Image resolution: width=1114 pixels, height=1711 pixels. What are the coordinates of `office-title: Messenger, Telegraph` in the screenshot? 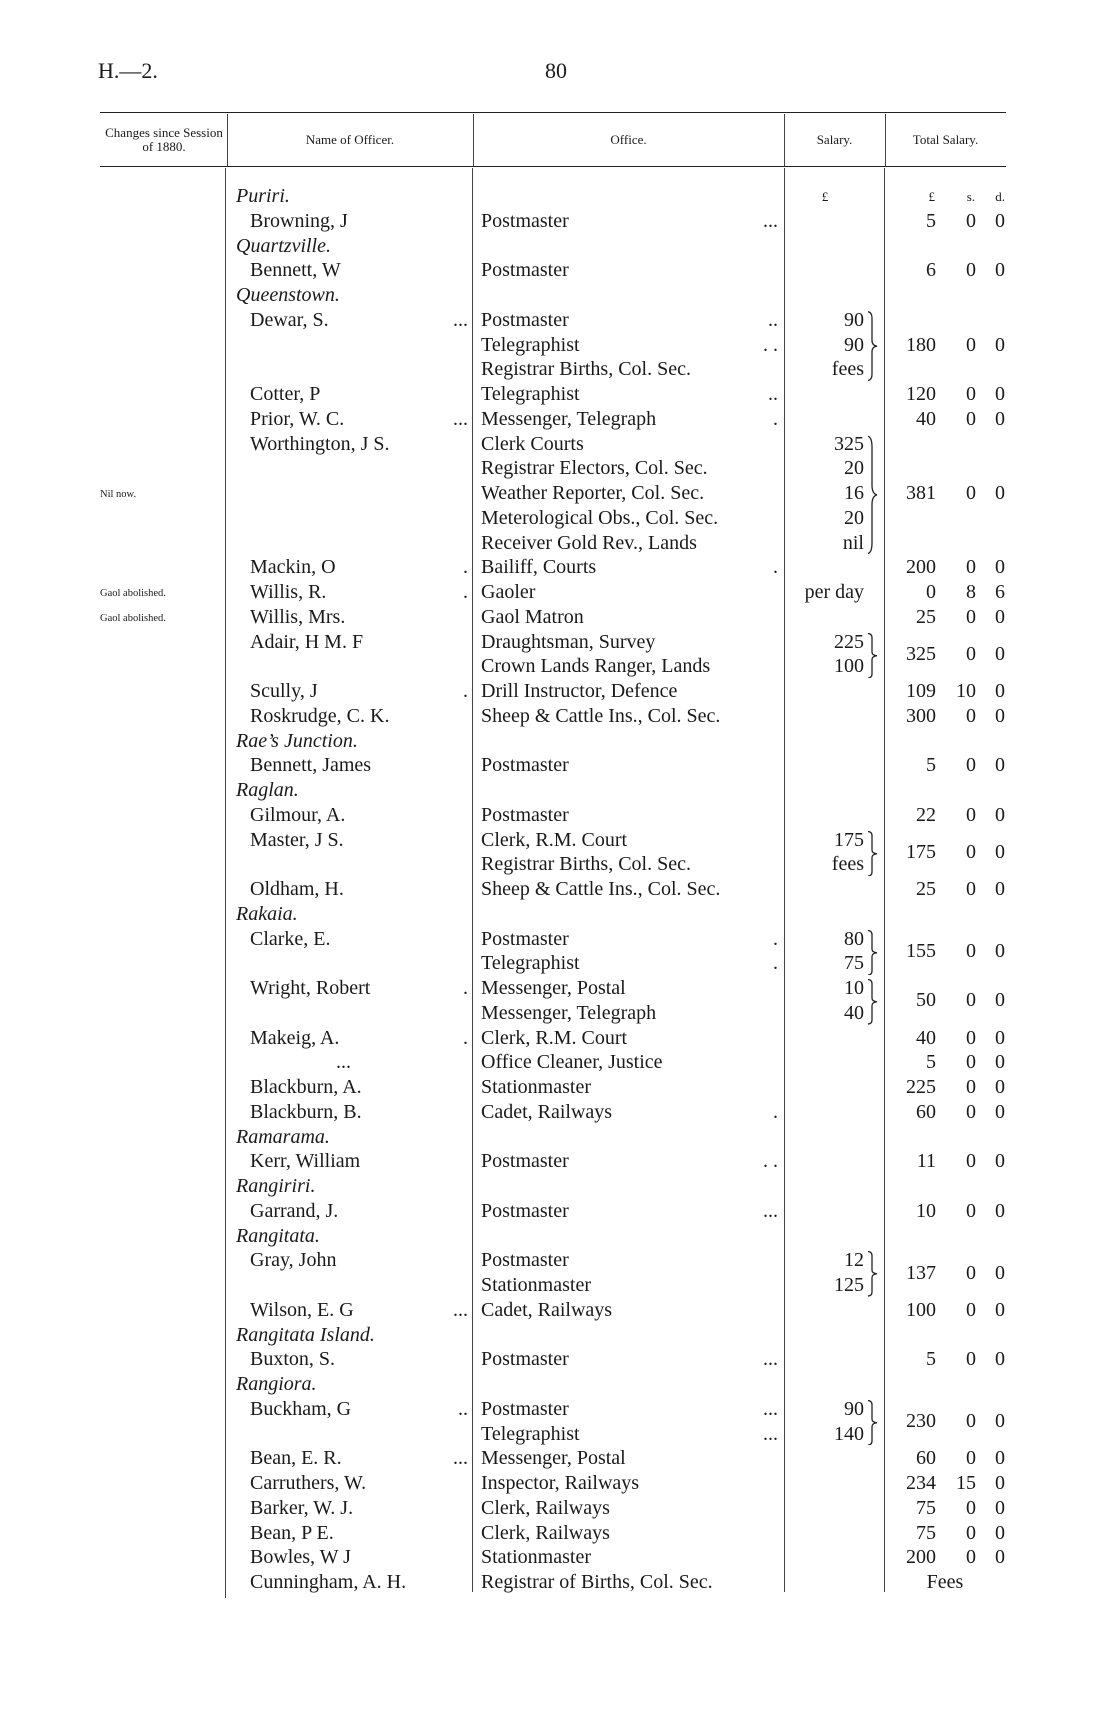 It's located at (569, 418).